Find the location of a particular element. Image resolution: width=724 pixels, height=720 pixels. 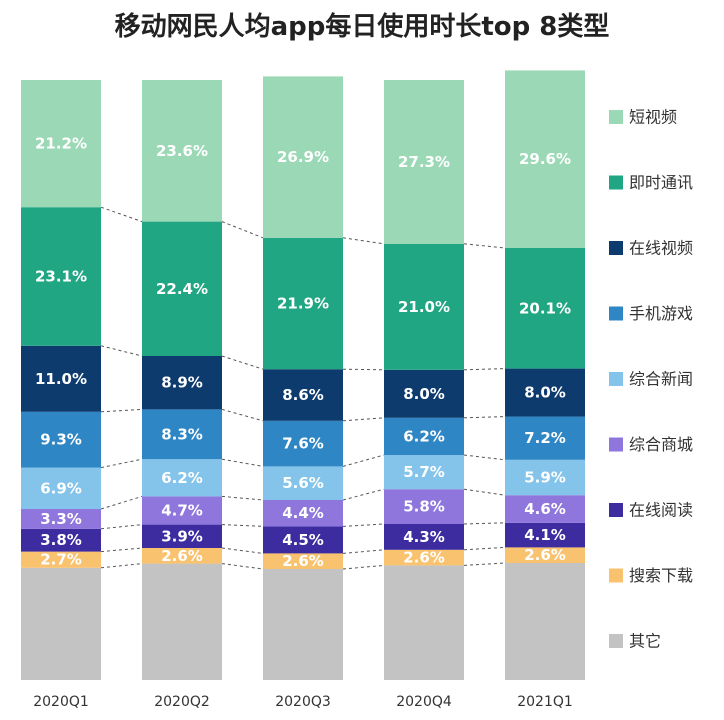

data-label: 4.3% is located at coordinates (424, 537).